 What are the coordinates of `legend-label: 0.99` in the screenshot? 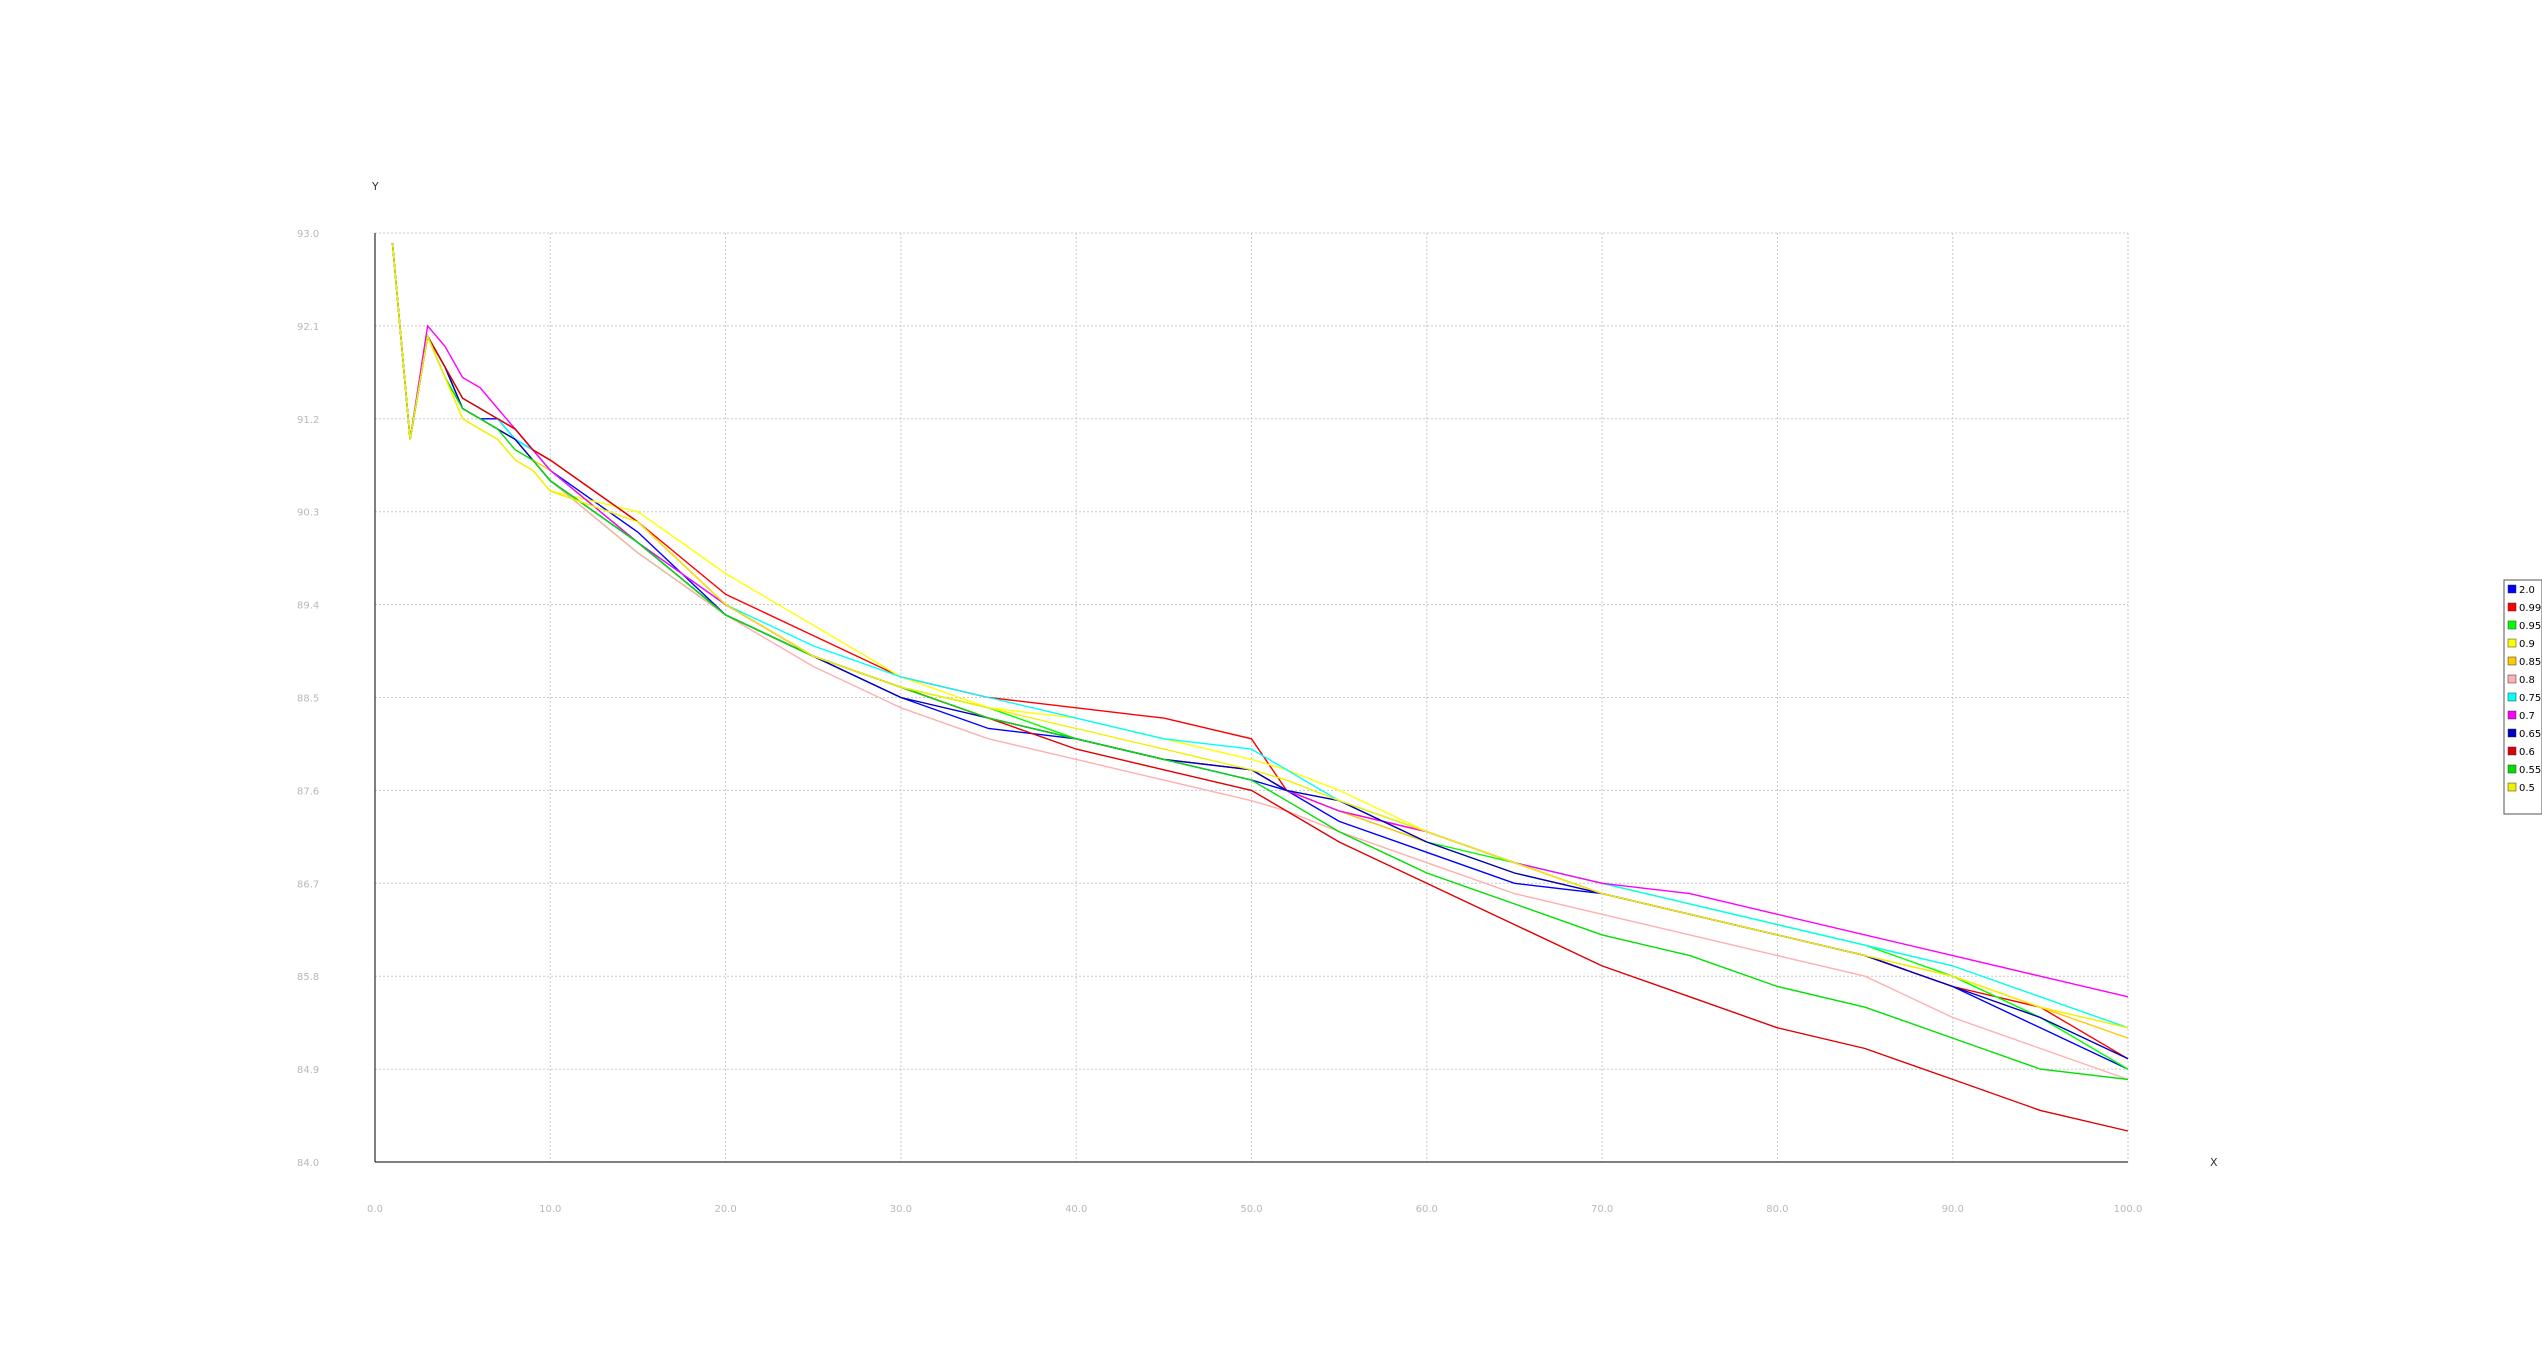 It's located at (2530, 608).